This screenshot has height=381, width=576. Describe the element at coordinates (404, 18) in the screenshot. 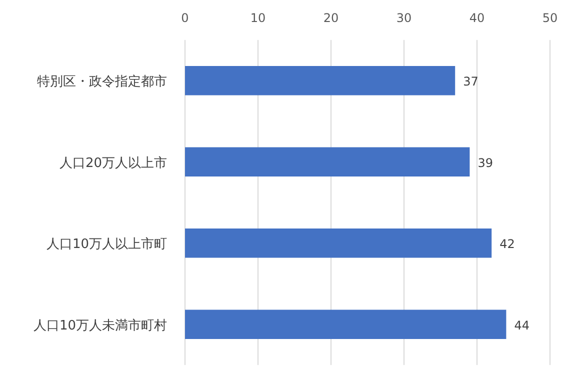

I see `tick: 30` at that location.